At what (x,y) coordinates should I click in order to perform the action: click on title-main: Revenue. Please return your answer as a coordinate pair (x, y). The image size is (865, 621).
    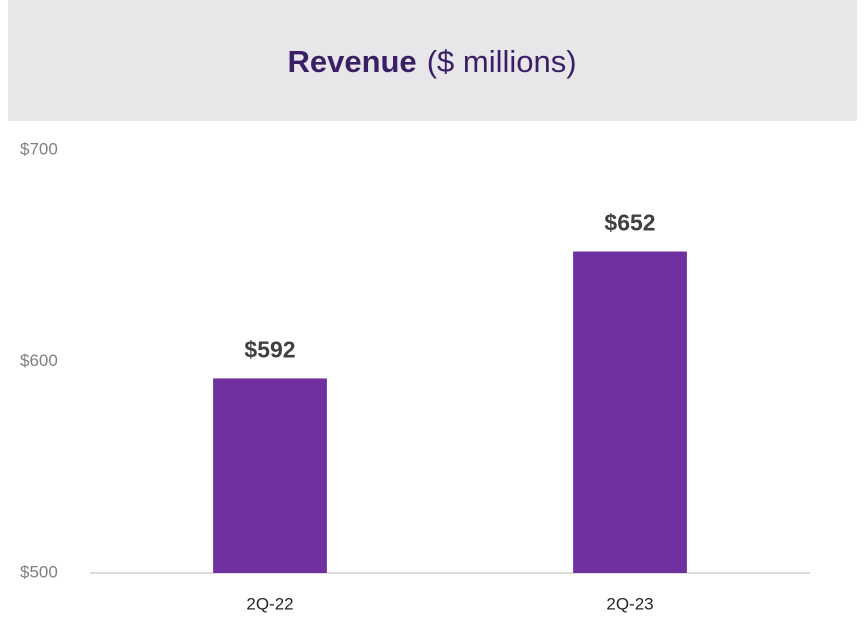
    Looking at the image, I should click on (351, 61).